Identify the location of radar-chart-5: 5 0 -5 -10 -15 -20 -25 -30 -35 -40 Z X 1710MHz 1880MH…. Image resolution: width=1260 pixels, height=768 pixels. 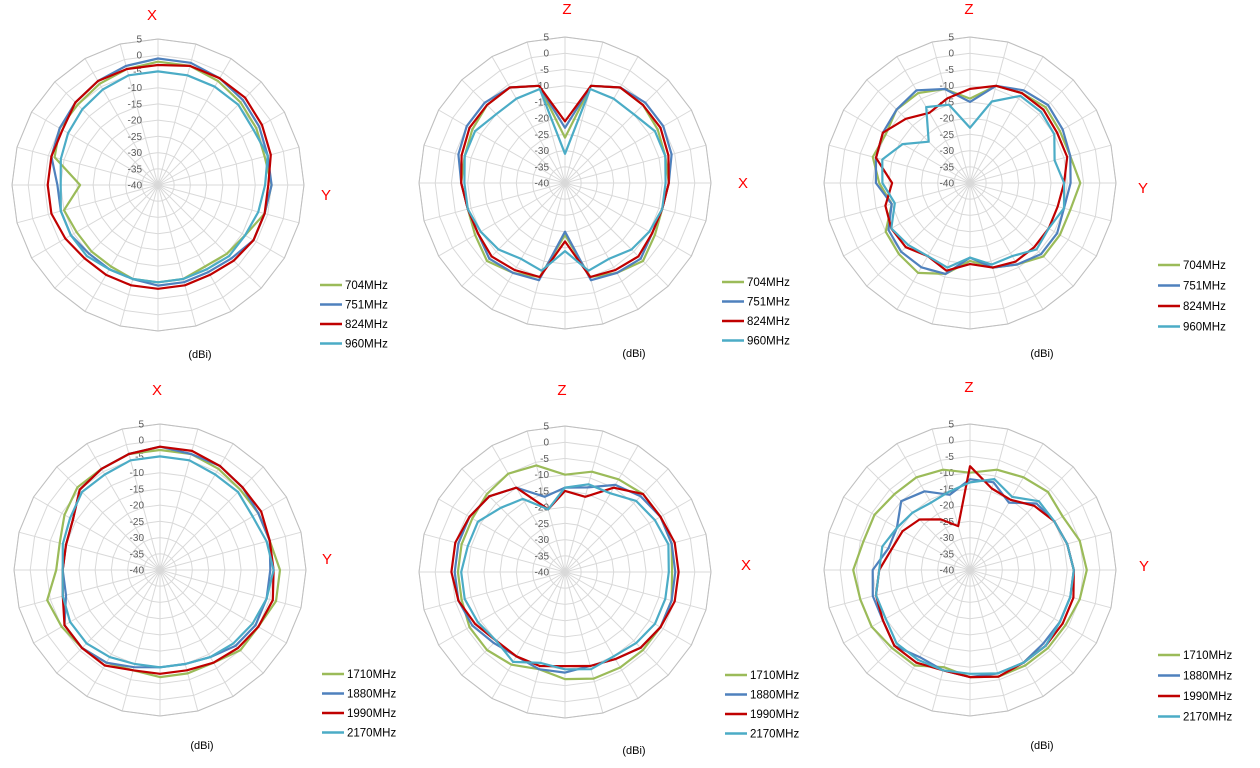
(608, 569).